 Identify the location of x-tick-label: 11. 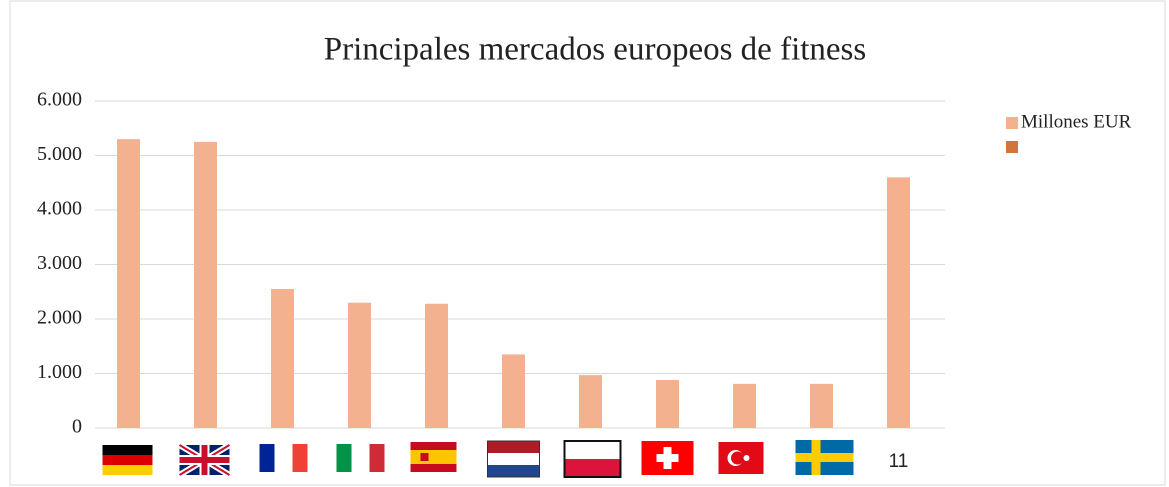
(899, 461).